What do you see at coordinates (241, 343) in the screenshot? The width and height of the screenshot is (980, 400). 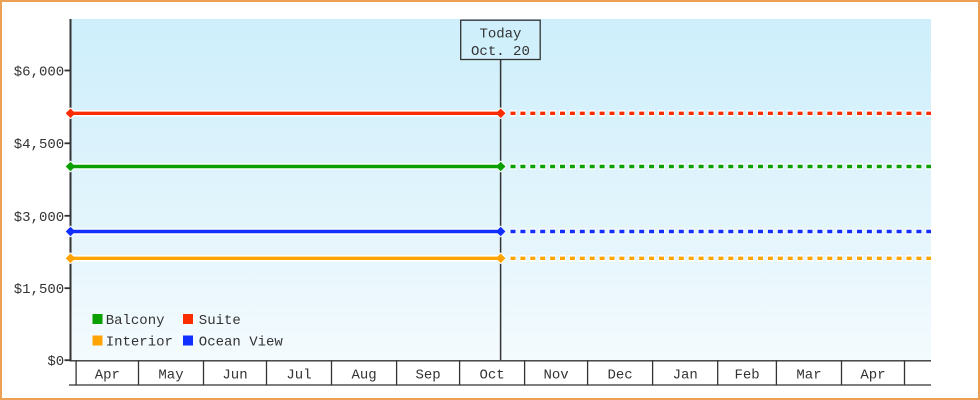 I see `svg-text: Ocean View` at bounding box center [241, 343].